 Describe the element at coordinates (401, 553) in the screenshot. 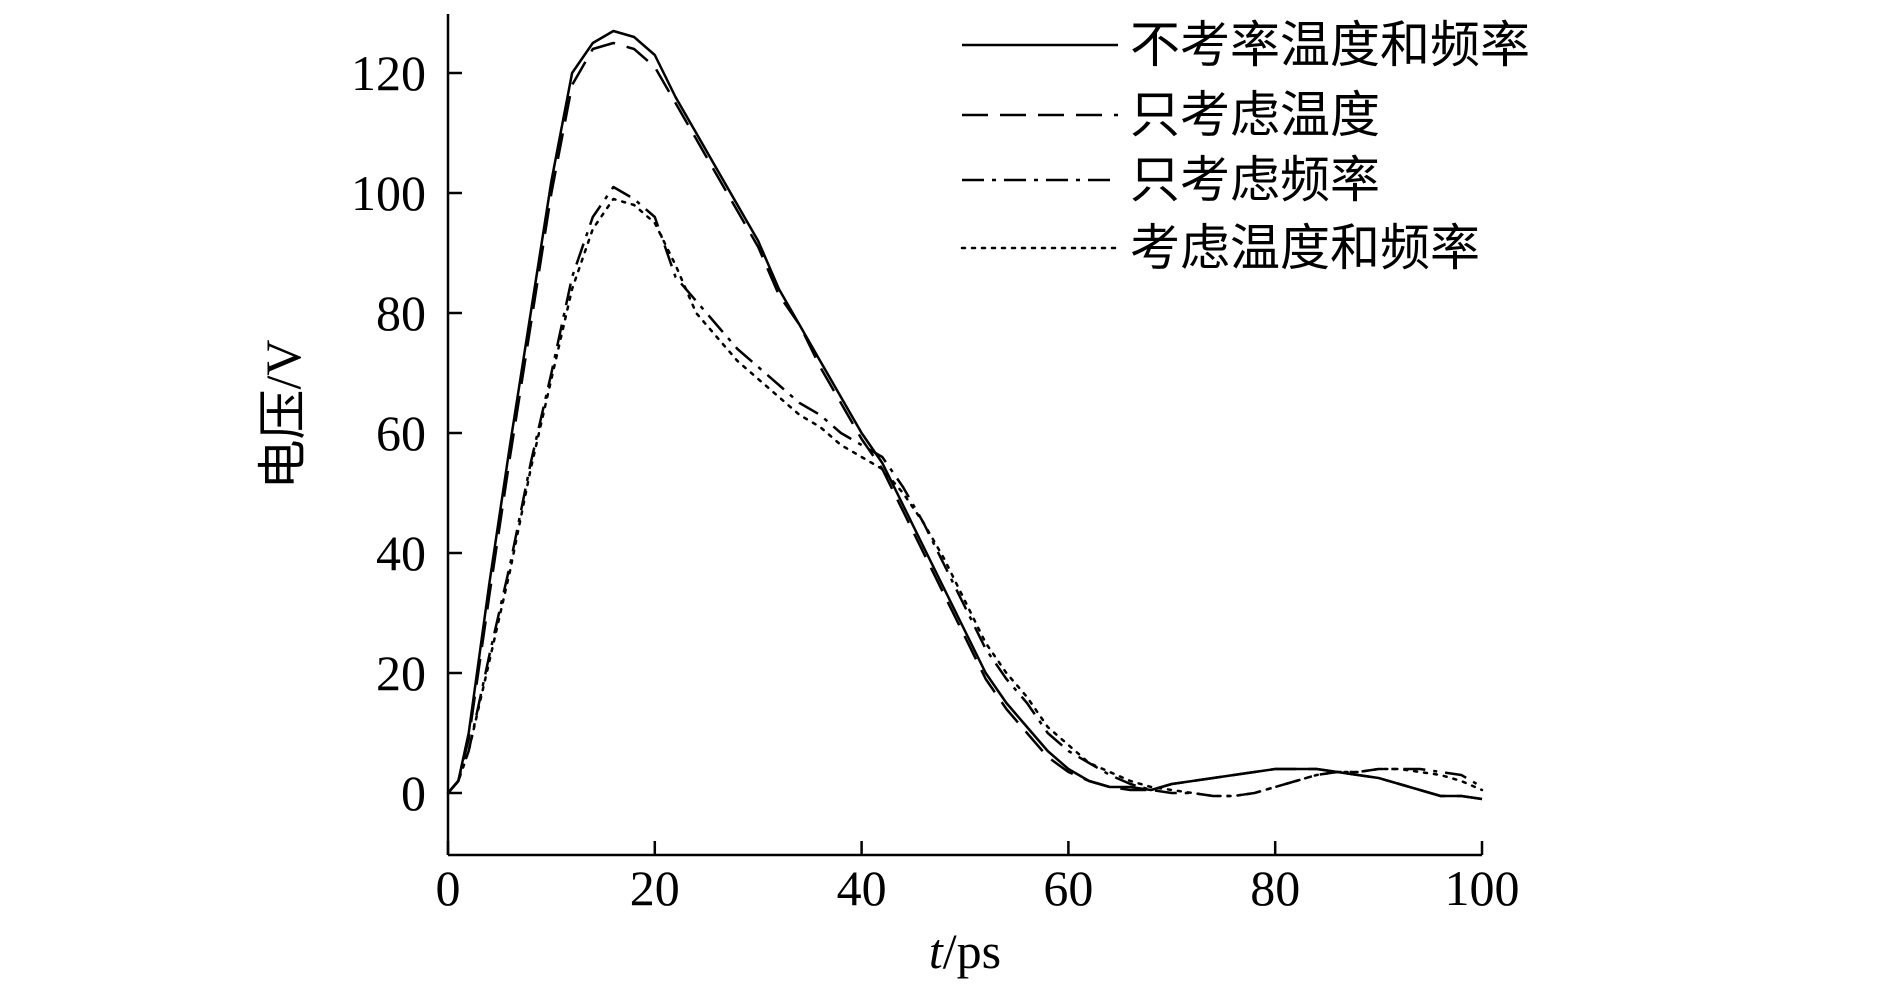

I see `y-tick-label: 40` at that location.